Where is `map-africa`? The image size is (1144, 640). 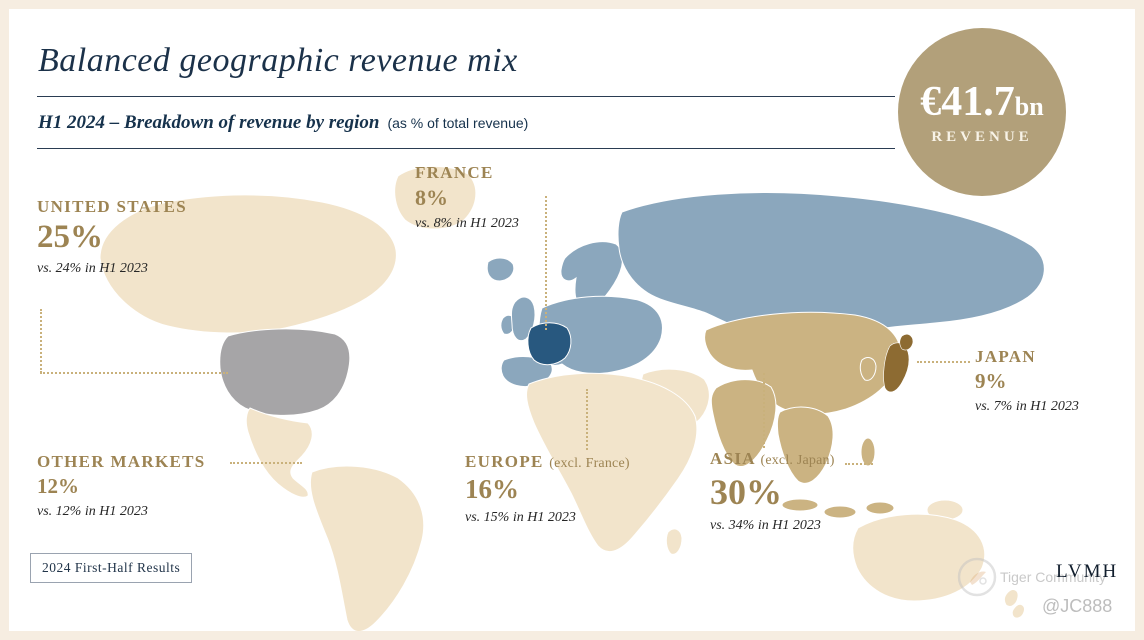
map-africa is located at coordinates (612, 462).